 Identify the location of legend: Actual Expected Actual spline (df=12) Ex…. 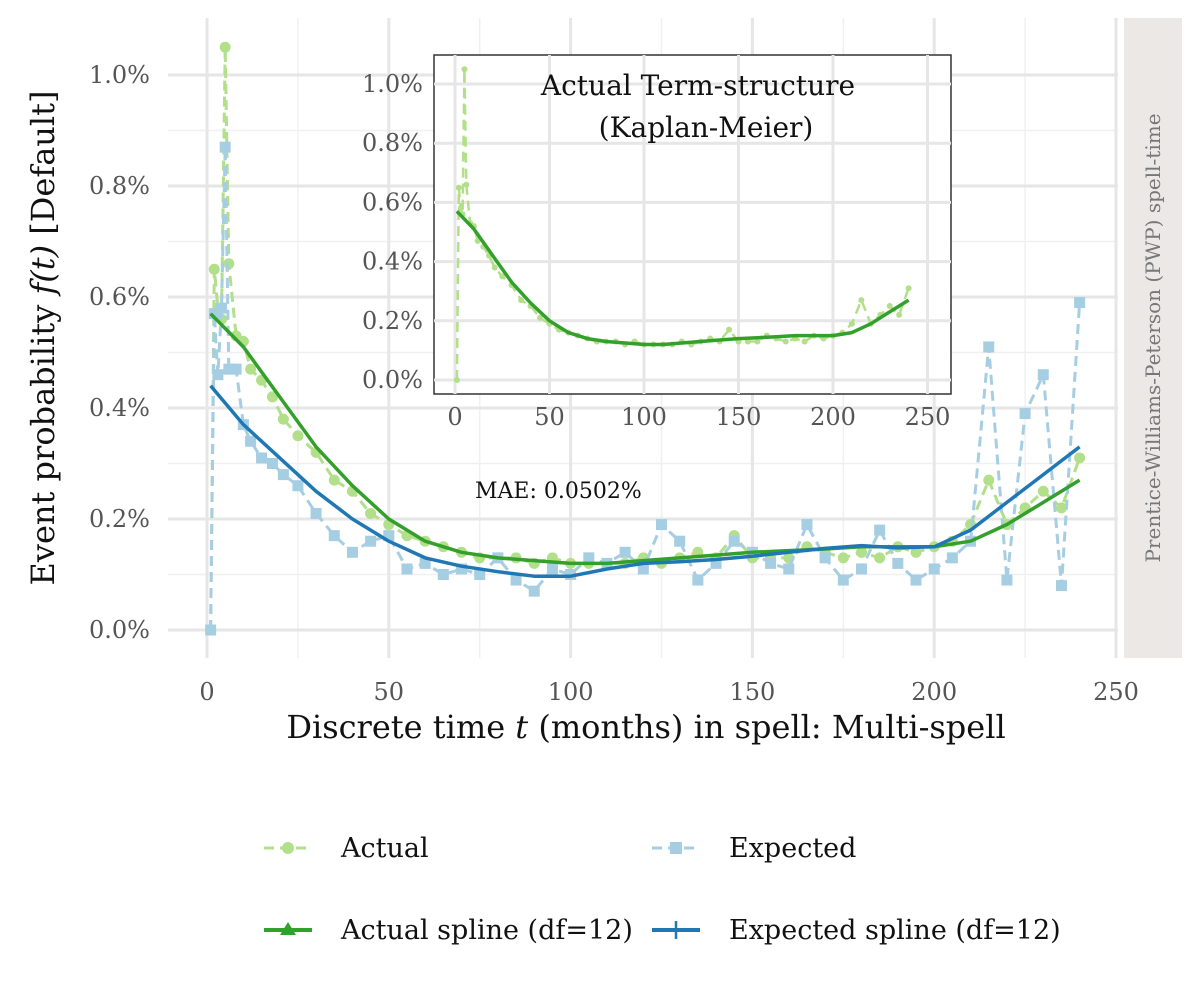
(662, 889).